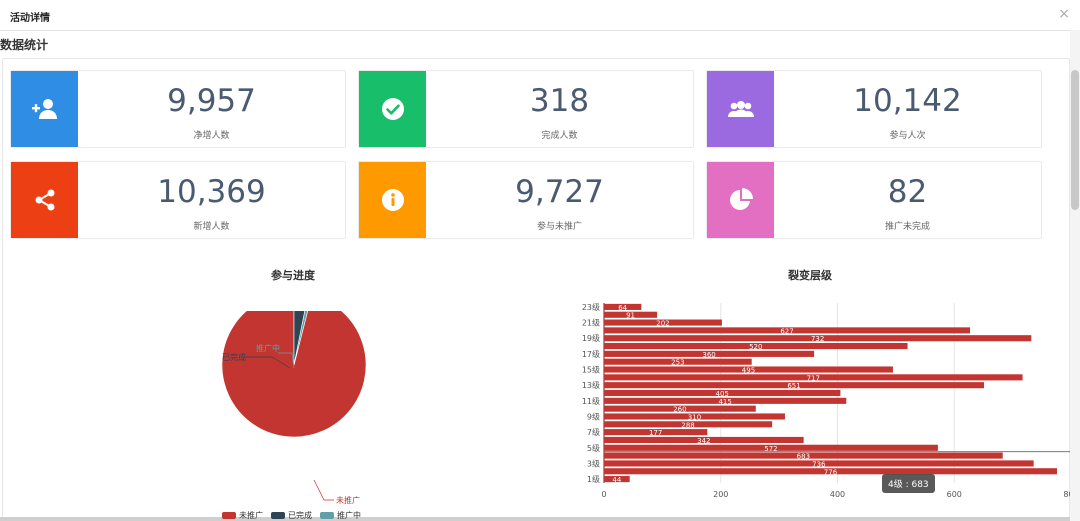  Describe the element at coordinates (1069, 494) in the screenshot. I see `x-tick-label: 800` at that location.